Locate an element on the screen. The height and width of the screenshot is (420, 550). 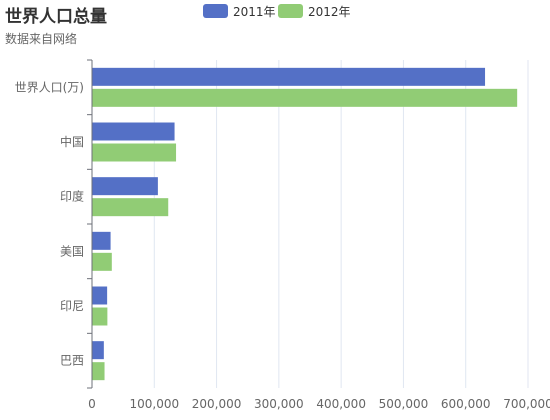
y-tick-label: 美国 is located at coordinates (72, 251).